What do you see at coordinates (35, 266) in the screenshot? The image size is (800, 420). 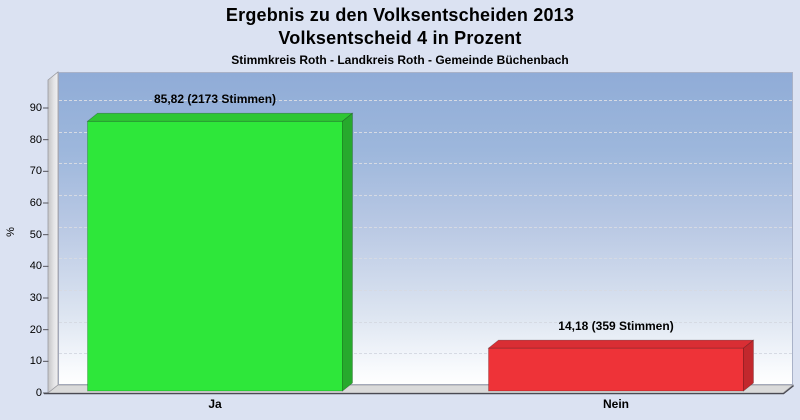 I see `y-tick-label-40: 40` at bounding box center [35, 266].